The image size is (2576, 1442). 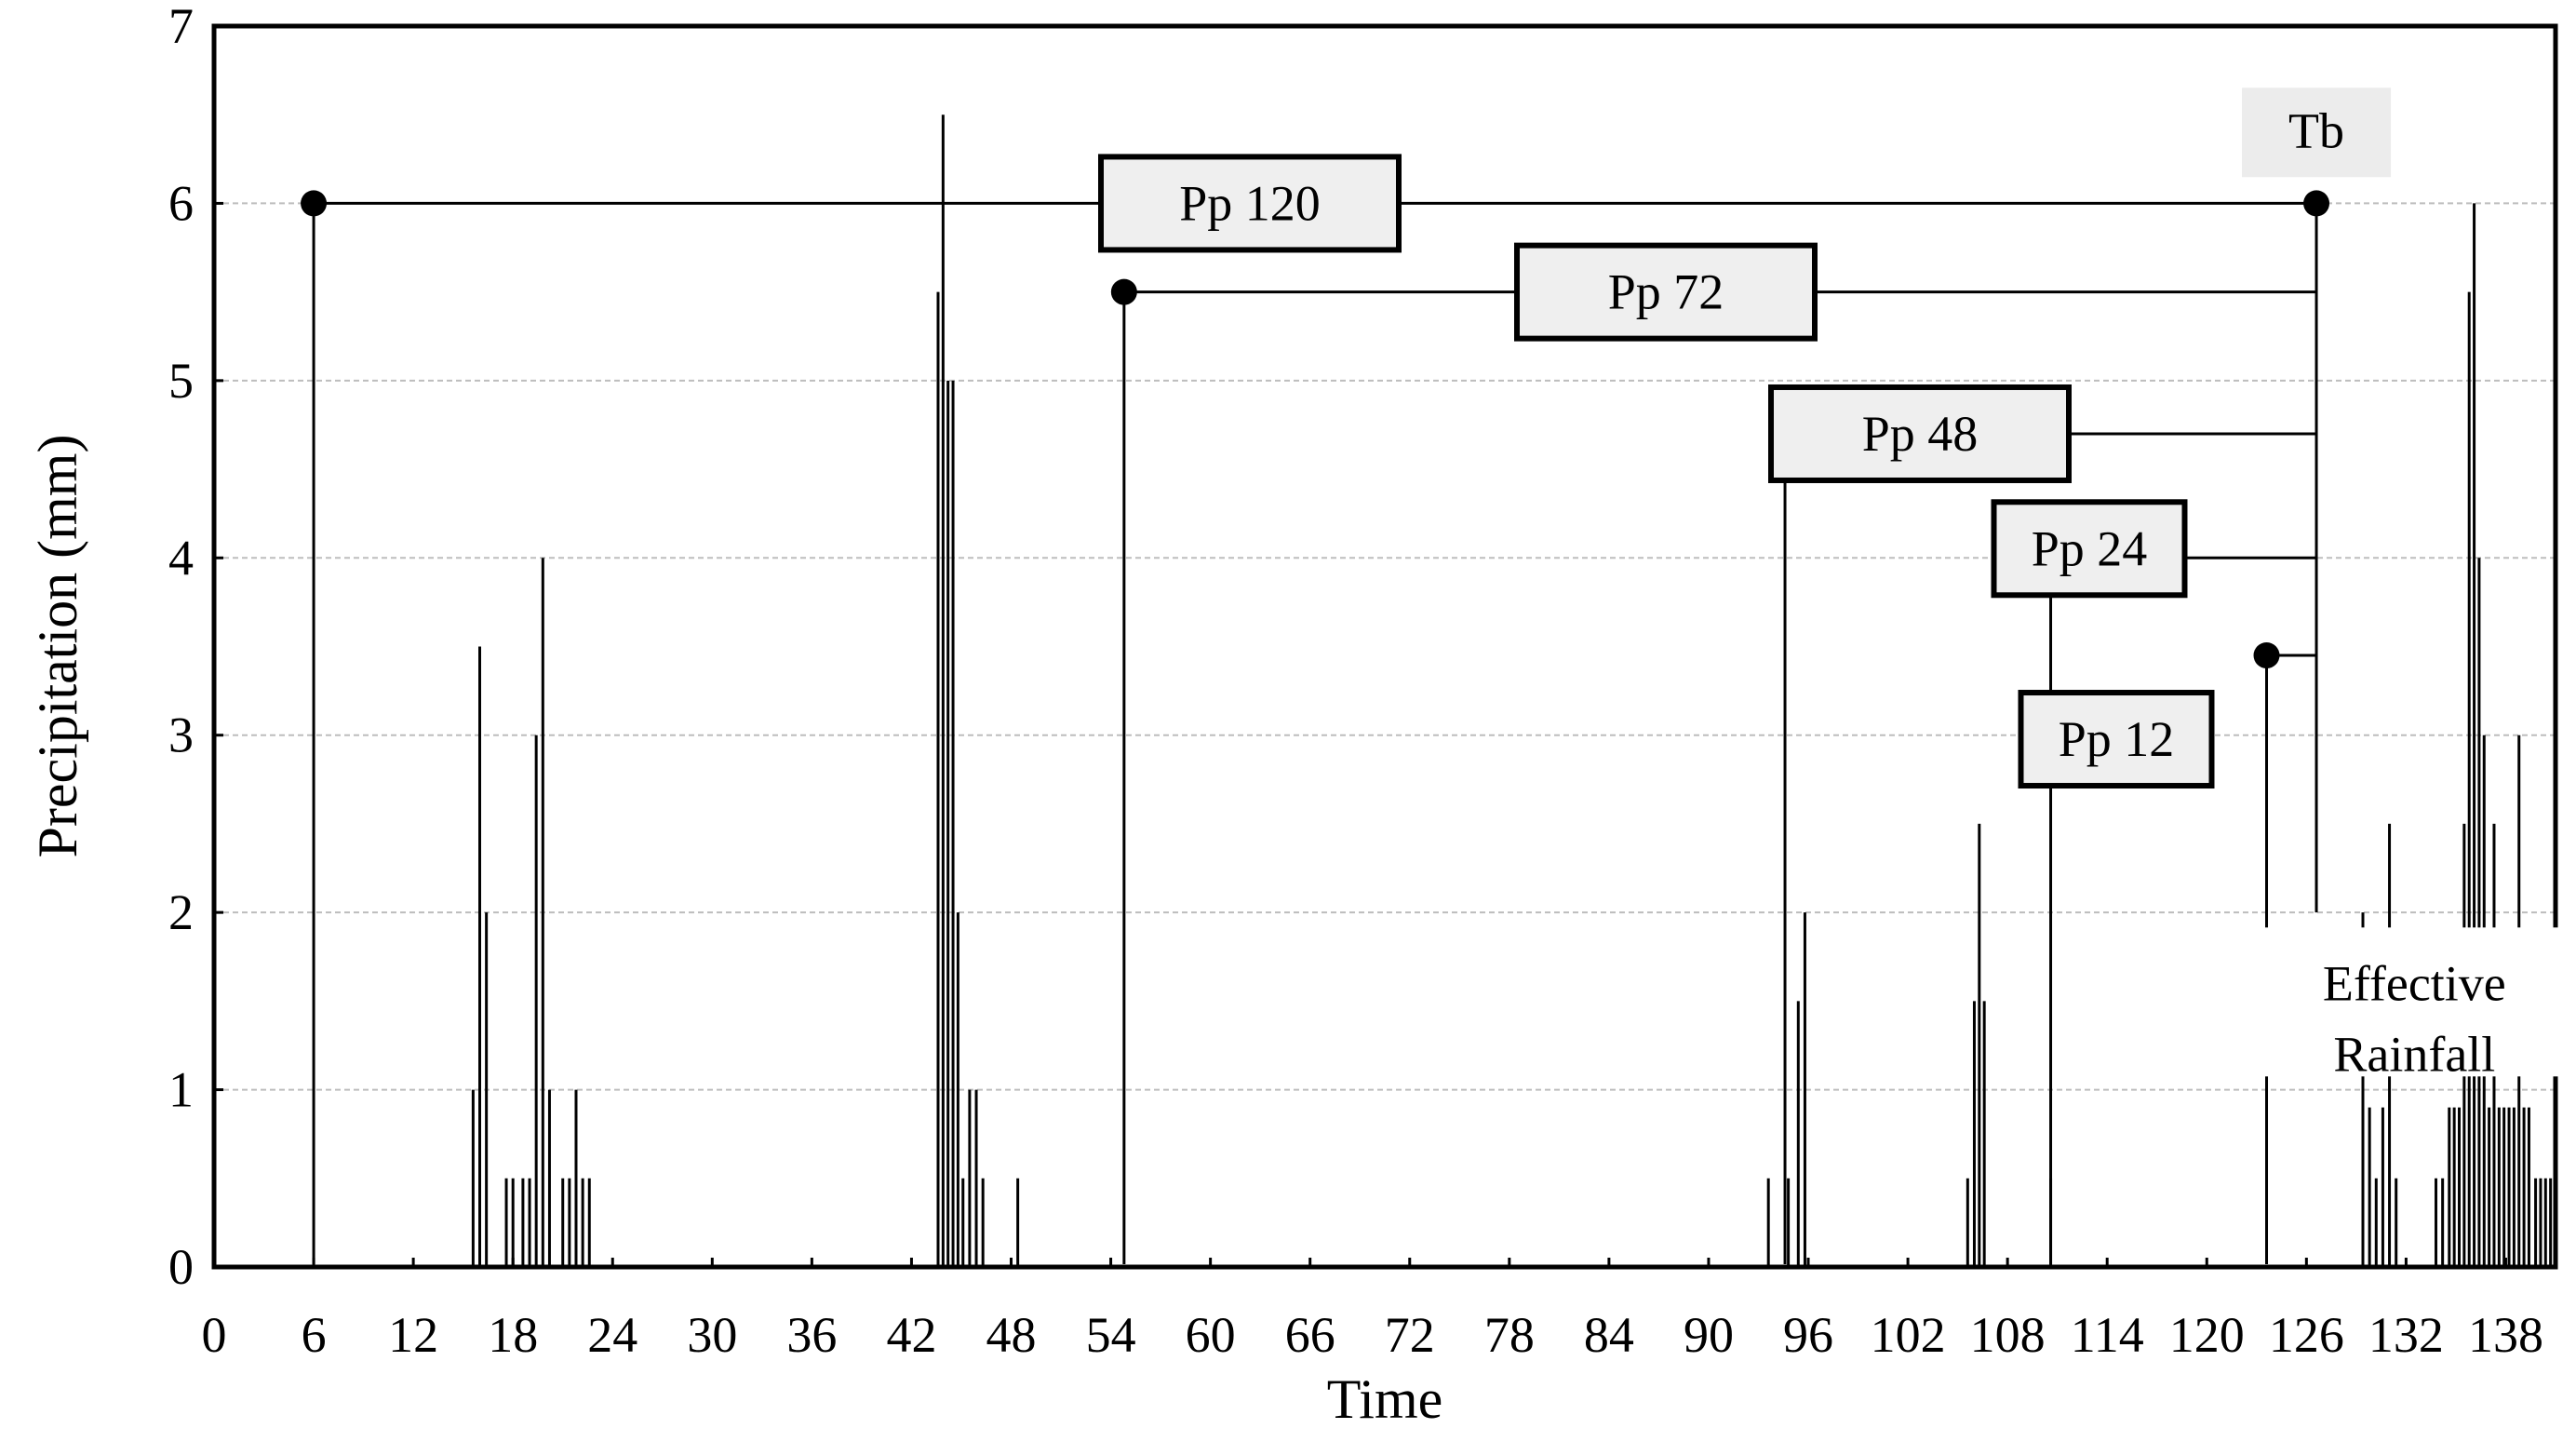 What do you see at coordinates (314, 1335) in the screenshot?
I see `x-tick-label: 6` at bounding box center [314, 1335].